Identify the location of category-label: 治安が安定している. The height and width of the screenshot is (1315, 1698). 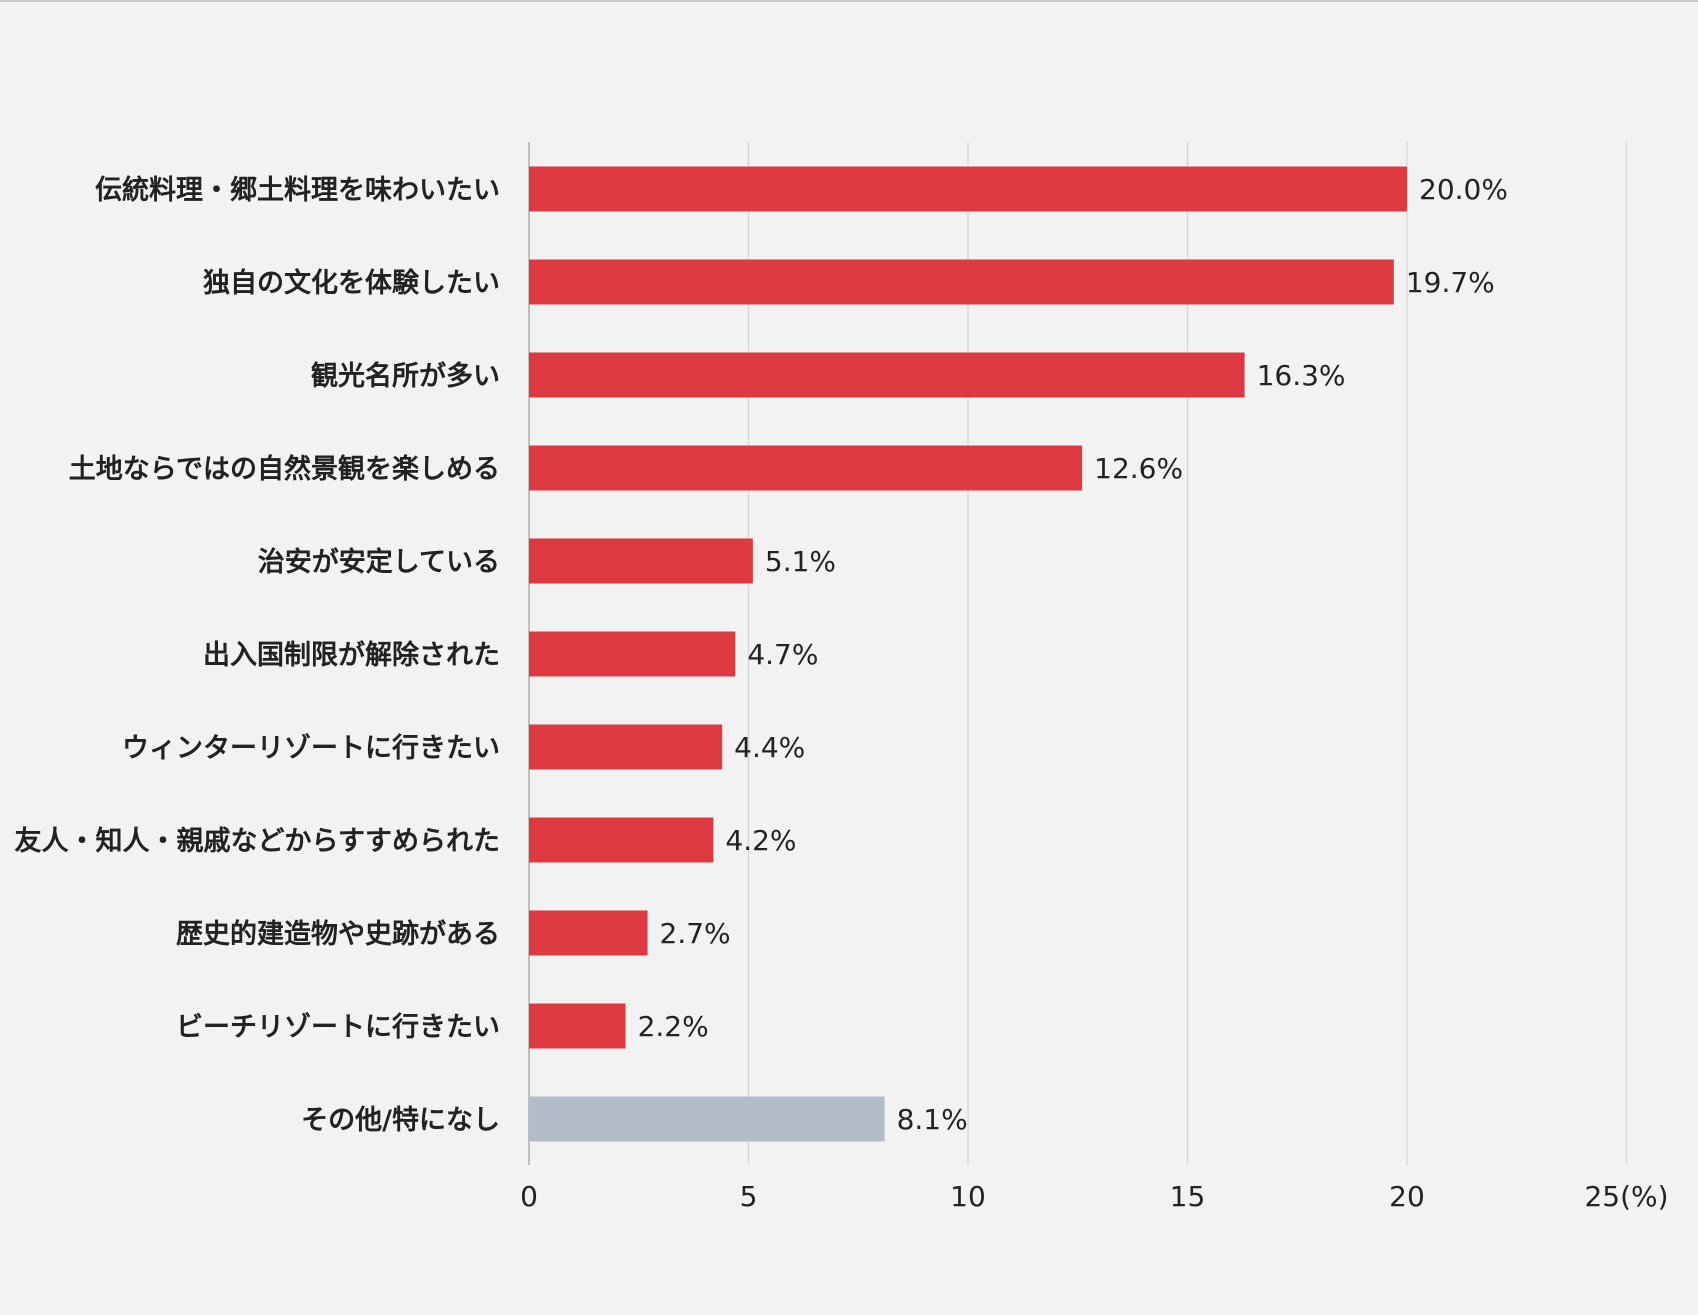
(379, 562).